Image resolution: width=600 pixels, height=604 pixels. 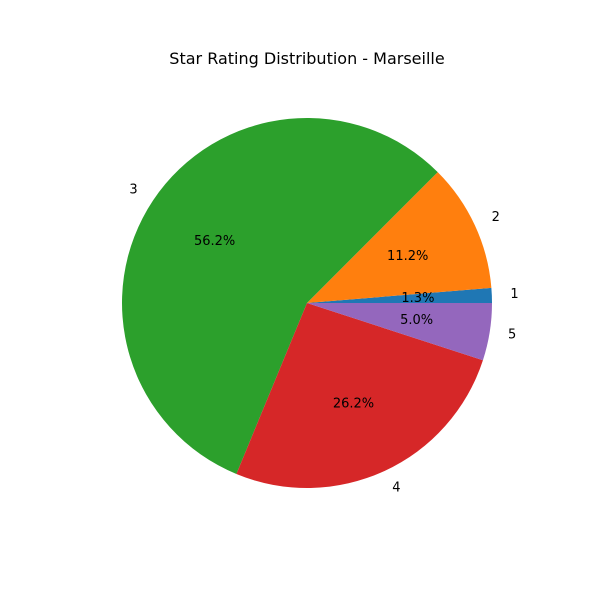 What do you see at coordinates (407, 256) in the screenshot?
I see `percent-label-2: 11.2%` at bounding box center [407, 256].